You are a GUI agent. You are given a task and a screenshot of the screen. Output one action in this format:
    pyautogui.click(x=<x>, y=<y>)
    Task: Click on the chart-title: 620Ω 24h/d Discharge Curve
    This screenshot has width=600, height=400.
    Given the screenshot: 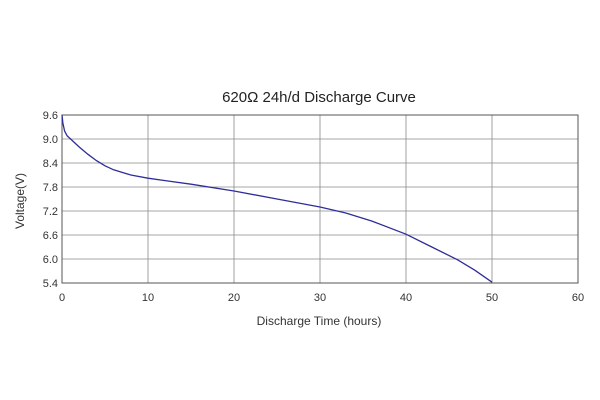 What is the action you would take?
    pyautogui.click(x=319, y=97)
    